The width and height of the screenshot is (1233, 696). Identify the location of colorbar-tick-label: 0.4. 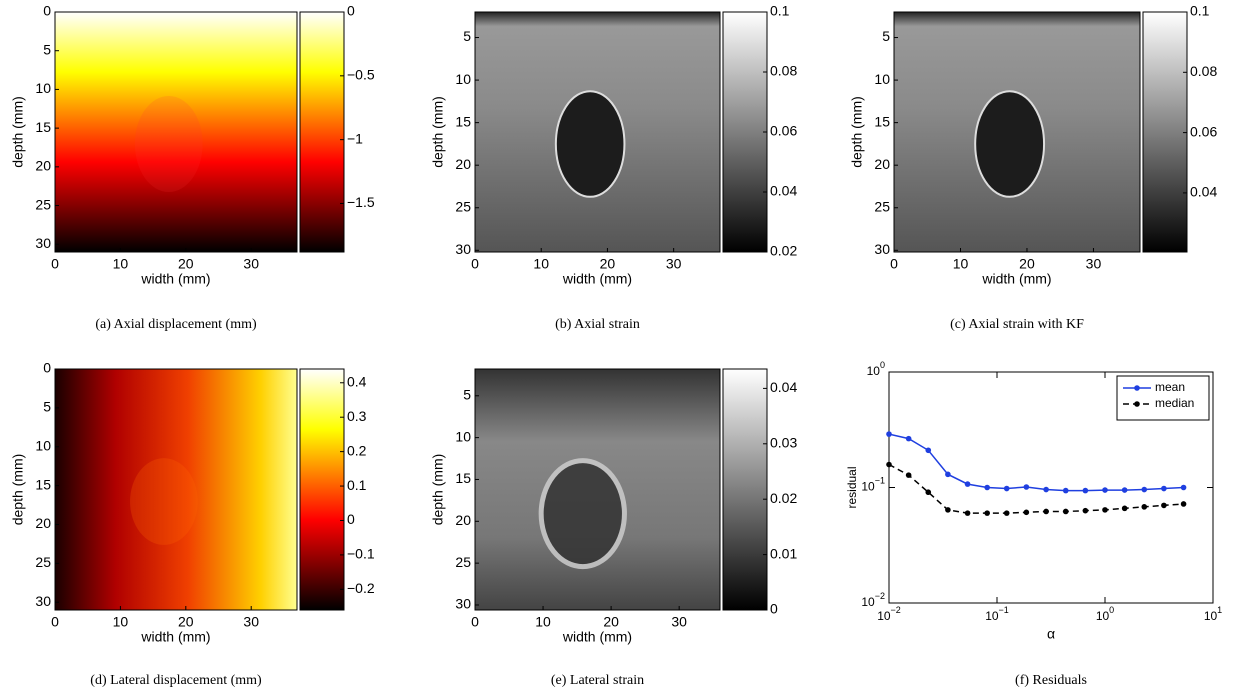
(357, 381).